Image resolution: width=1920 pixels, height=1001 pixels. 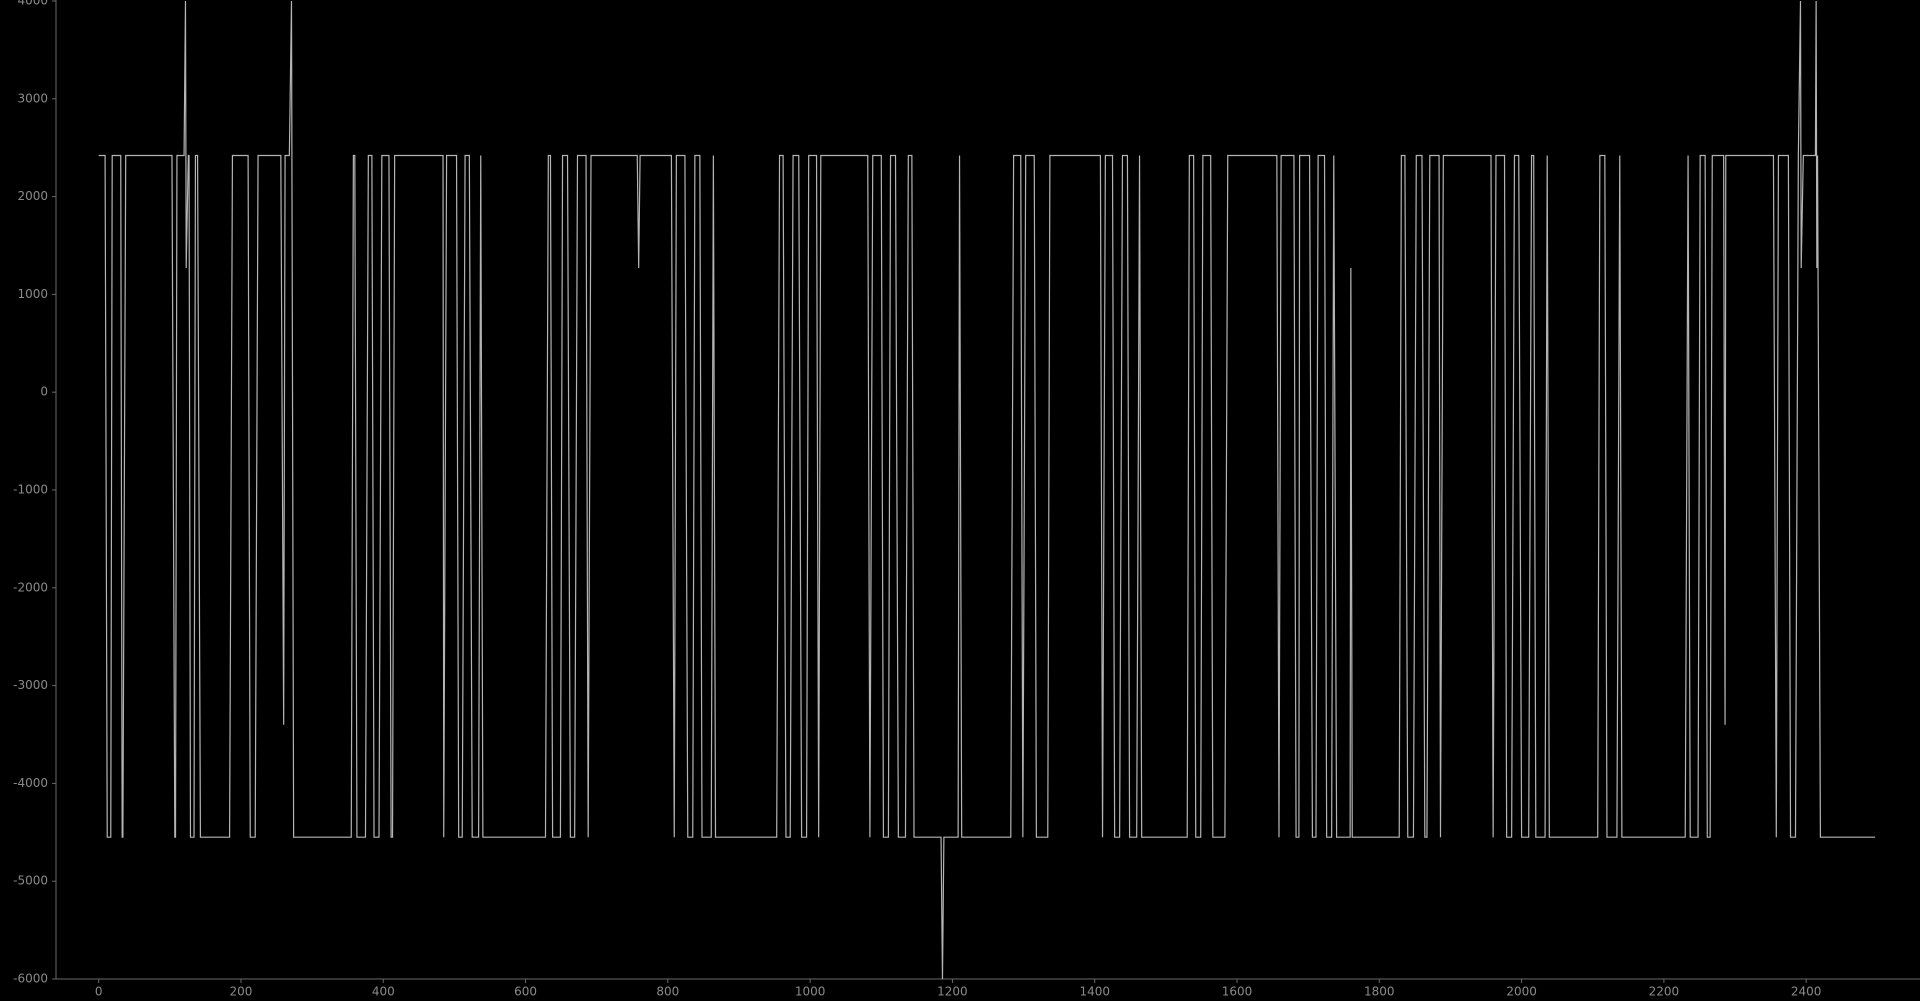 What do you see at coordinates (1094, 992) in the screenshot?
I see `x-tick-label: 1400` at bounding box center [1094, 992].